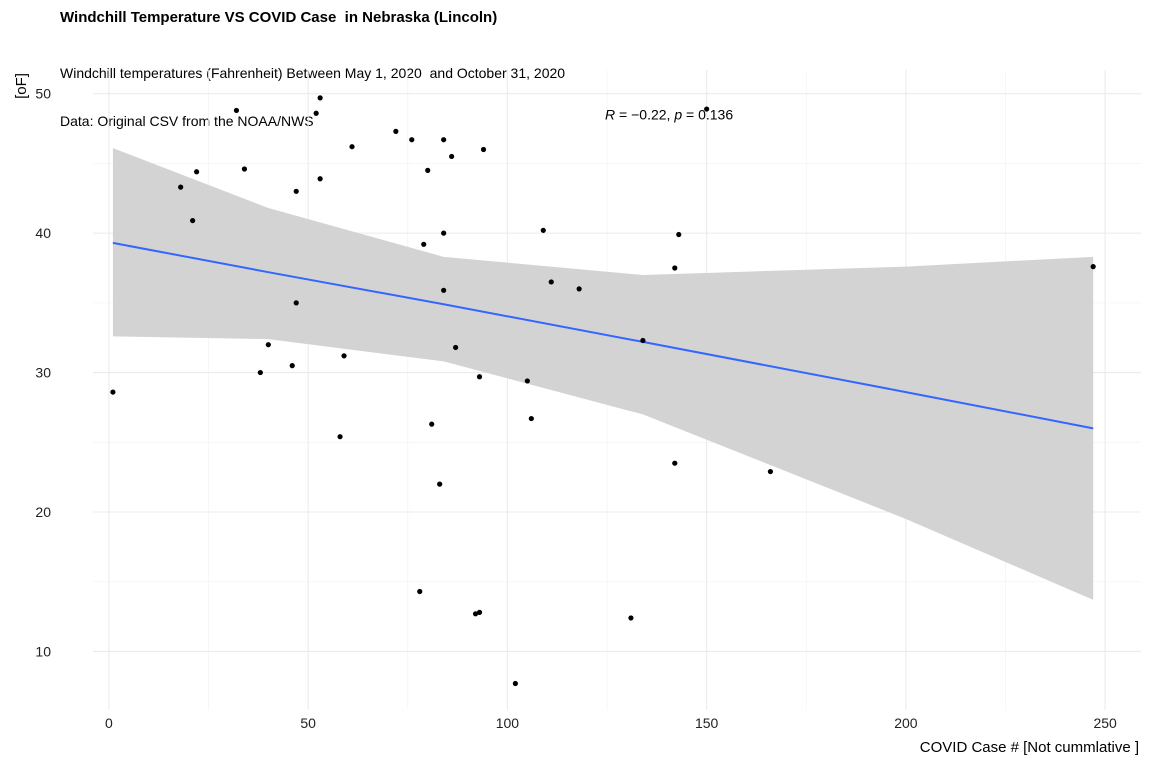 This screenshot has height=765, width=1157. Describe the element at coordinates (43, 512) in the screenshot. I see `y-tick-label: 20` at that location.